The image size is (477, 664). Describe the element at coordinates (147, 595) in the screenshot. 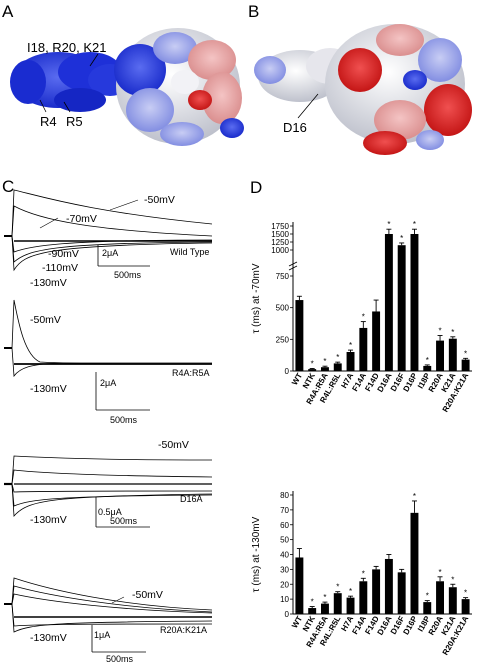

I see `r20k21-v-50: -50mV` at that location.